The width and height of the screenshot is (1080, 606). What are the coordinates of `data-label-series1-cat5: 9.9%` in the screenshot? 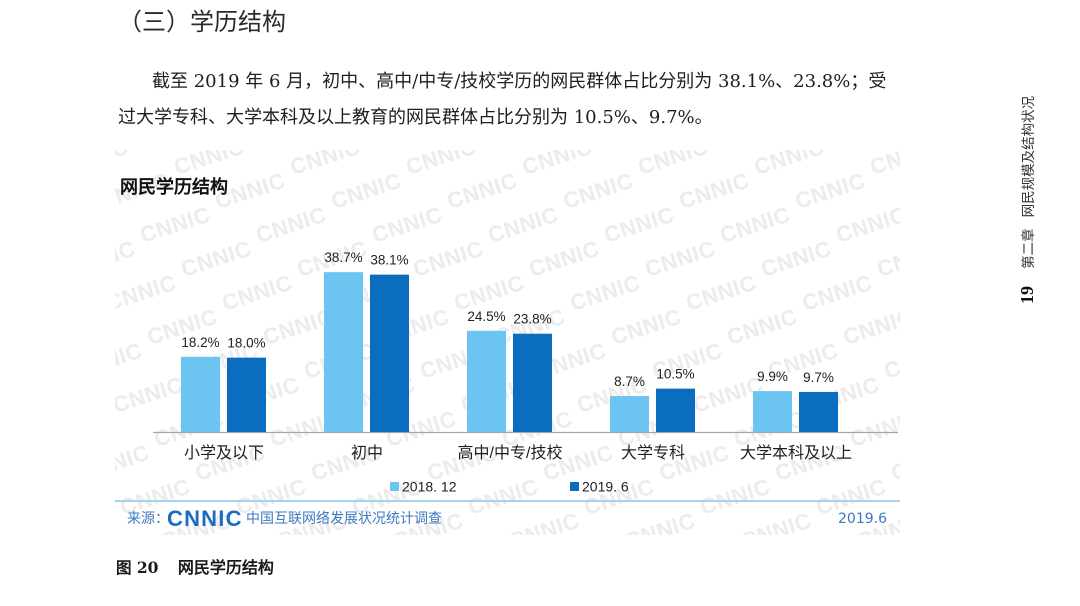 It's located at (772, 376).